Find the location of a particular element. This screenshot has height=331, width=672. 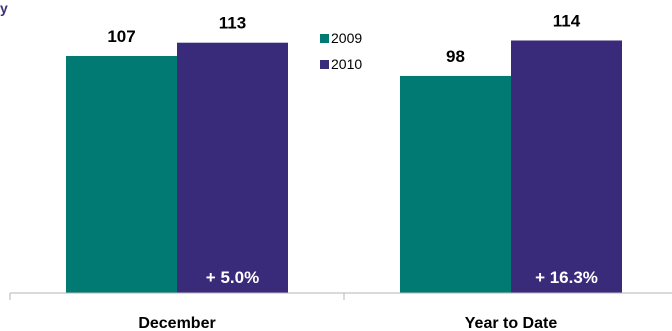

chart-title-fragment: y is located at coordinates (4, 8).